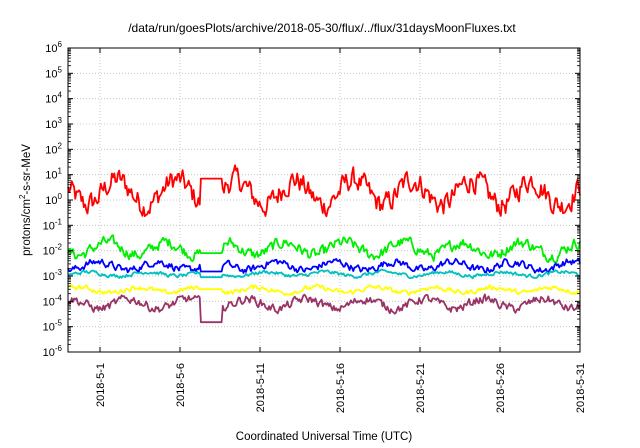  What do you see at coordinates (421, 388) in the screenshot?
I see `x-tick-label: 2018-5-21` at bounding box center [421, 388].